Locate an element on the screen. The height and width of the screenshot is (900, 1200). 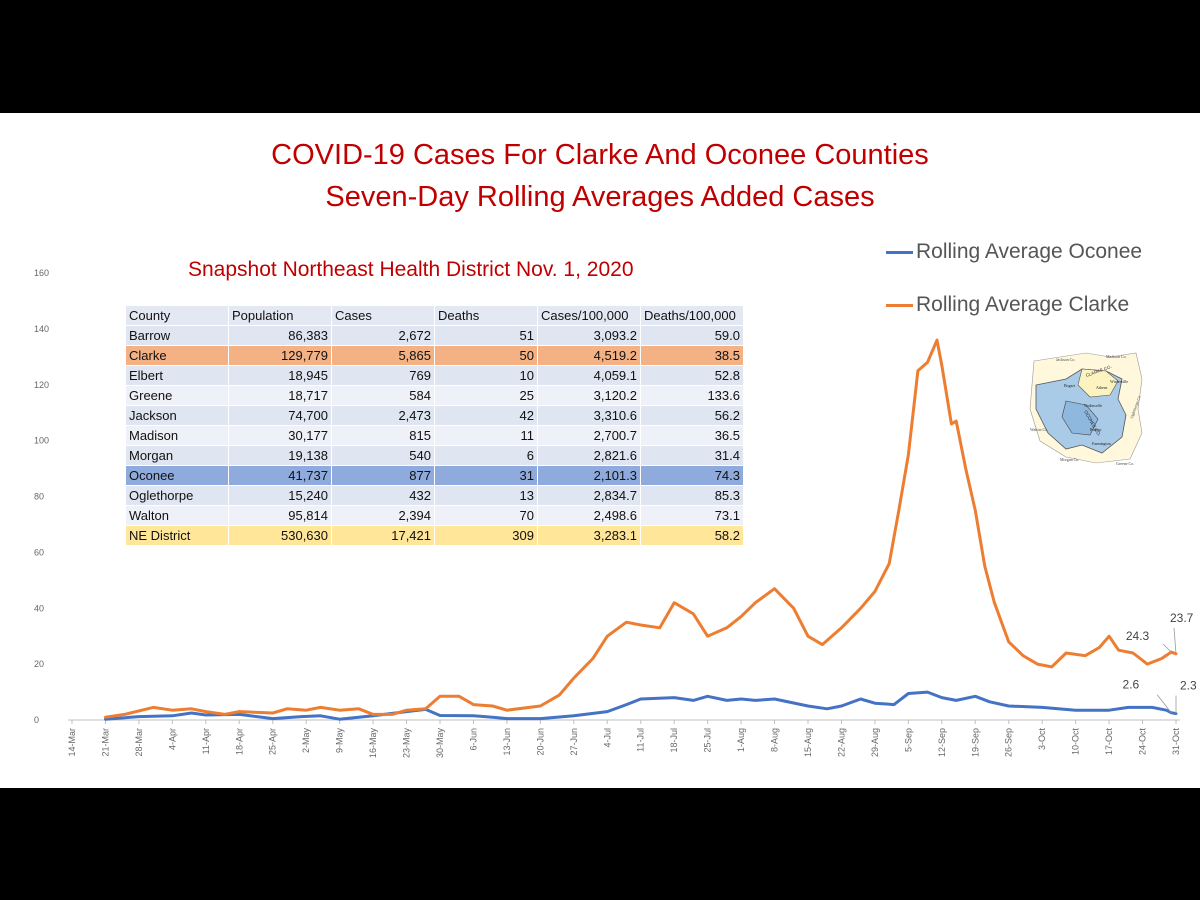
cell-cases: 17,421 is located at coordinates (383, 535).